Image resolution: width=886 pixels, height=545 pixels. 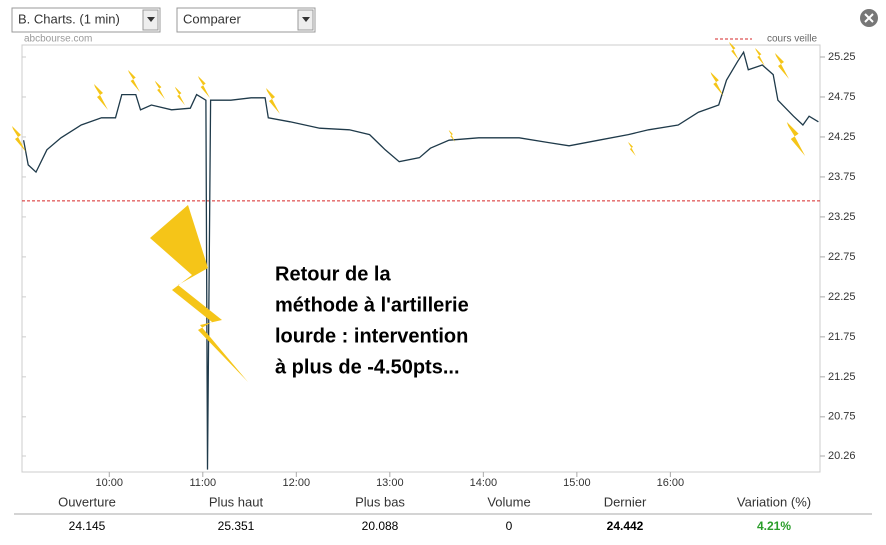 I want to click on close-button, so click(x=869, y=18).